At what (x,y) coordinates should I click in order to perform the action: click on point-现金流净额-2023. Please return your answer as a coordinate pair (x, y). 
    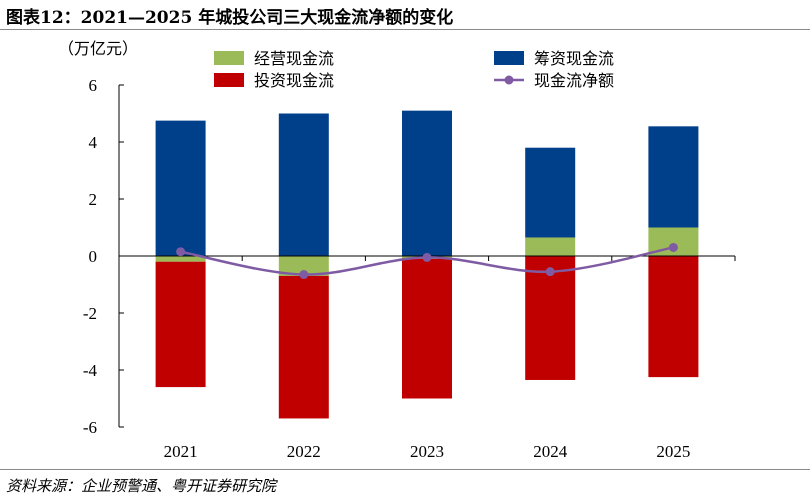
    Looking at the image, I should click on (427, 257).